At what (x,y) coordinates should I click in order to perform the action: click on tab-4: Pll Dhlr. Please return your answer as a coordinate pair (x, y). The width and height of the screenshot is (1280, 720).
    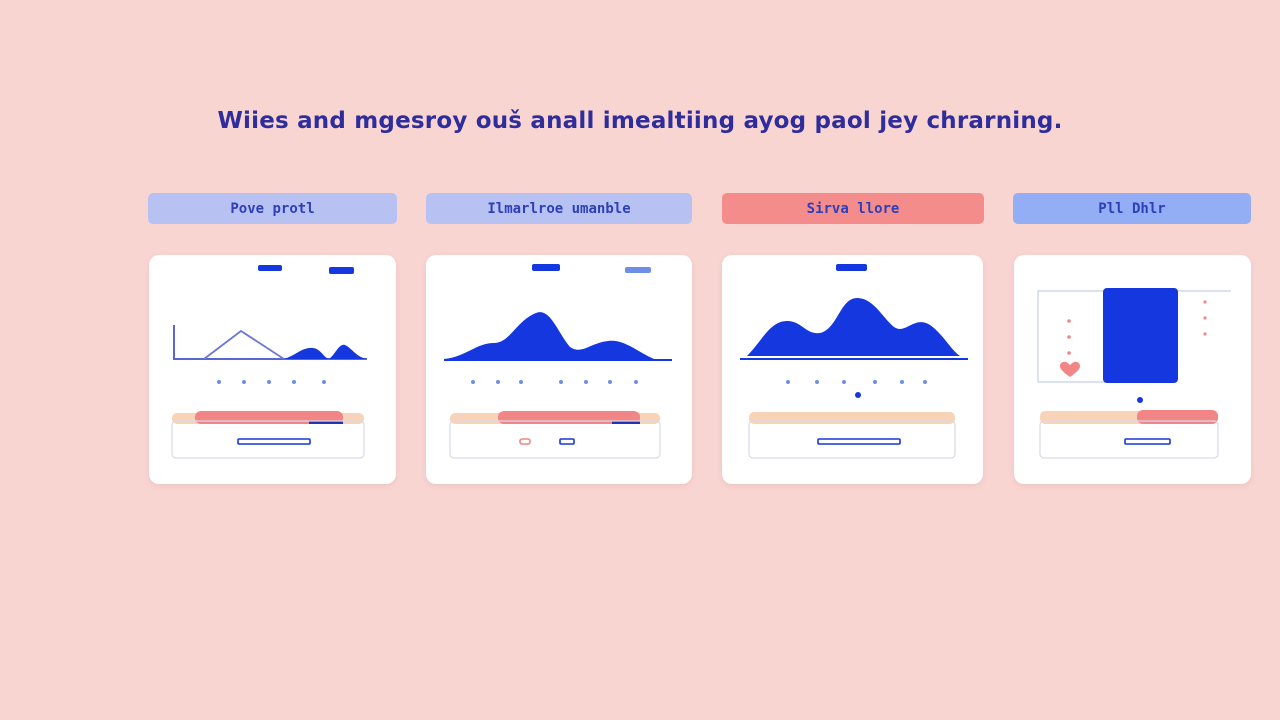
    Looking at the image, I should click on (1132, 208).